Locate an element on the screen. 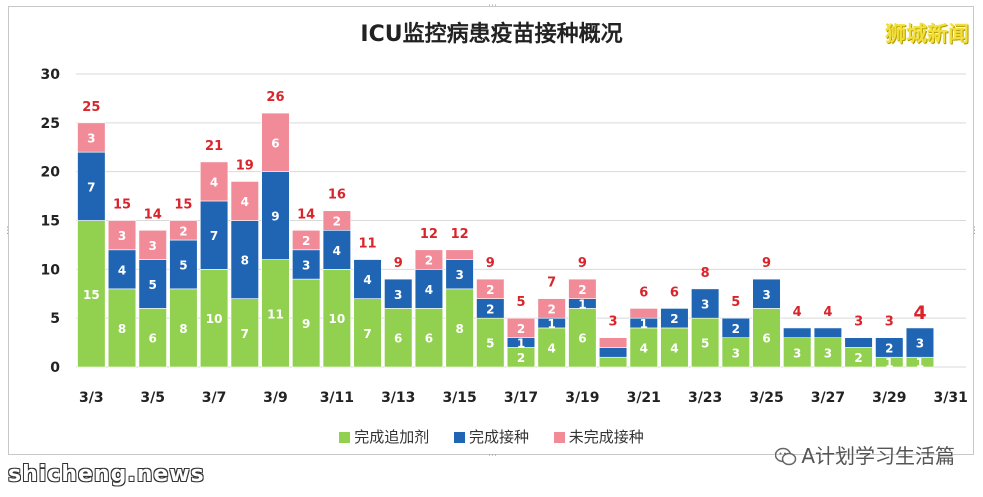 Image resolution: width=983 pixels, height=497 pixels. bar-total-label: 21 is located at coordinates (214, 146).